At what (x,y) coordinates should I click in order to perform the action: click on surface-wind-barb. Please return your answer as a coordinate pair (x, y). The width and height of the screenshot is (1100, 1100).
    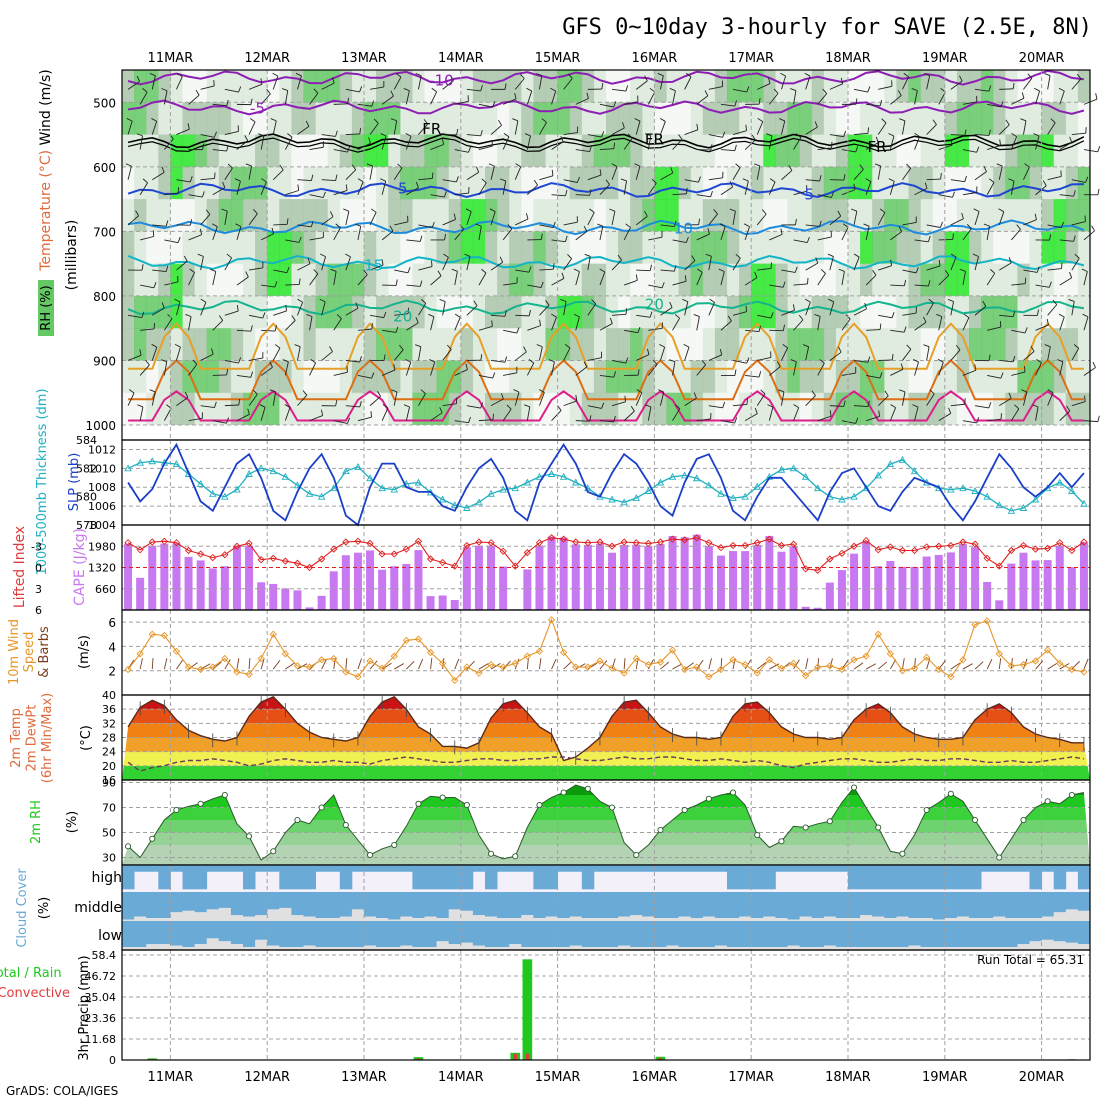
    Looking at the image, I should click on (495, 666).